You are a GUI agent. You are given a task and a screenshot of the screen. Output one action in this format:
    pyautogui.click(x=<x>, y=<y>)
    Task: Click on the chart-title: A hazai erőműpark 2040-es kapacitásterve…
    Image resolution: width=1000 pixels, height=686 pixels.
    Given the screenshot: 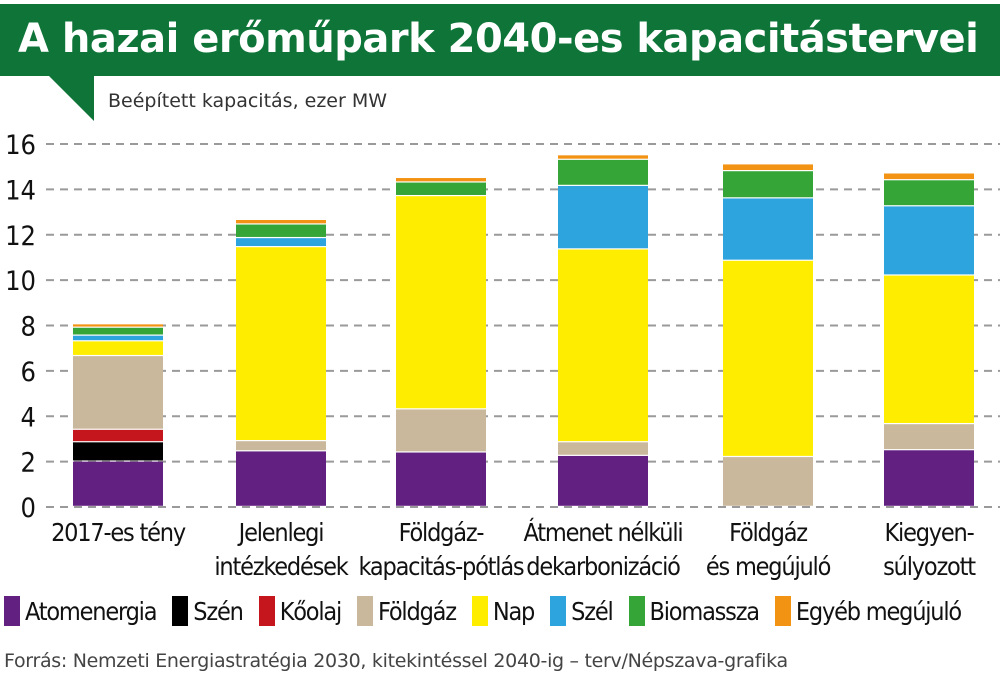 What is the action you would take?
    pyautogui.click(x=498, y=39)
    